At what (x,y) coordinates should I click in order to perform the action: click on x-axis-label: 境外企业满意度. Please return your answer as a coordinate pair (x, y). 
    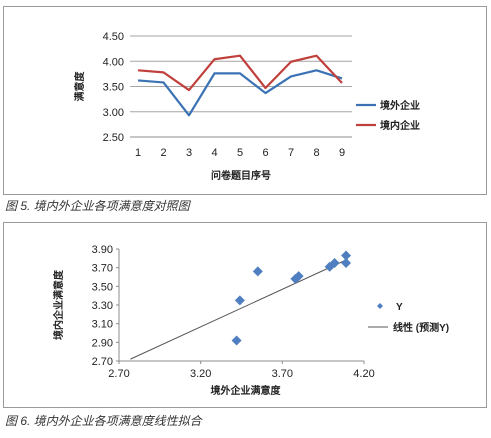
    Looking at the image, I should click on (246, 390).